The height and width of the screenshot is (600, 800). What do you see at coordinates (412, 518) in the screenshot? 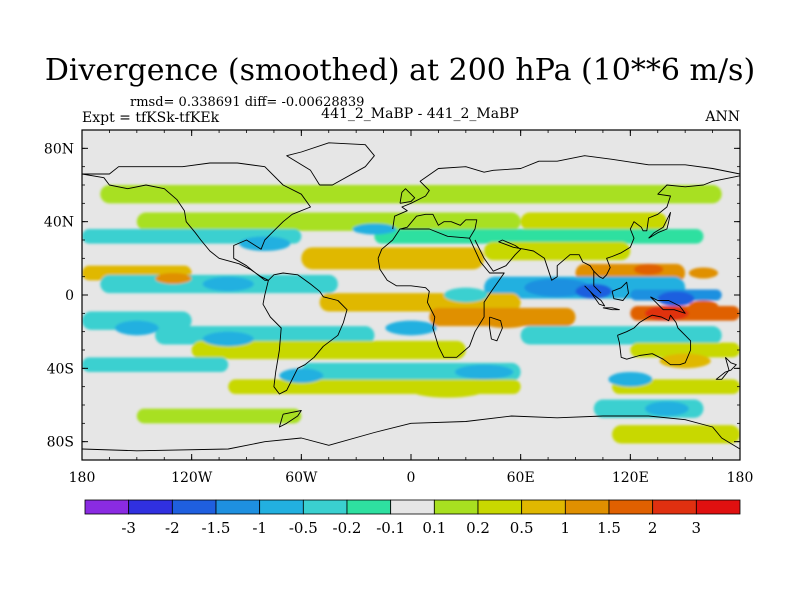
I see `colorbar: -3 -2 -1.5 -1 -0.5 -0.2 -0.1 0.1 0.2 0.5 1 1.5 2 3` at bounding box center [412, 518].